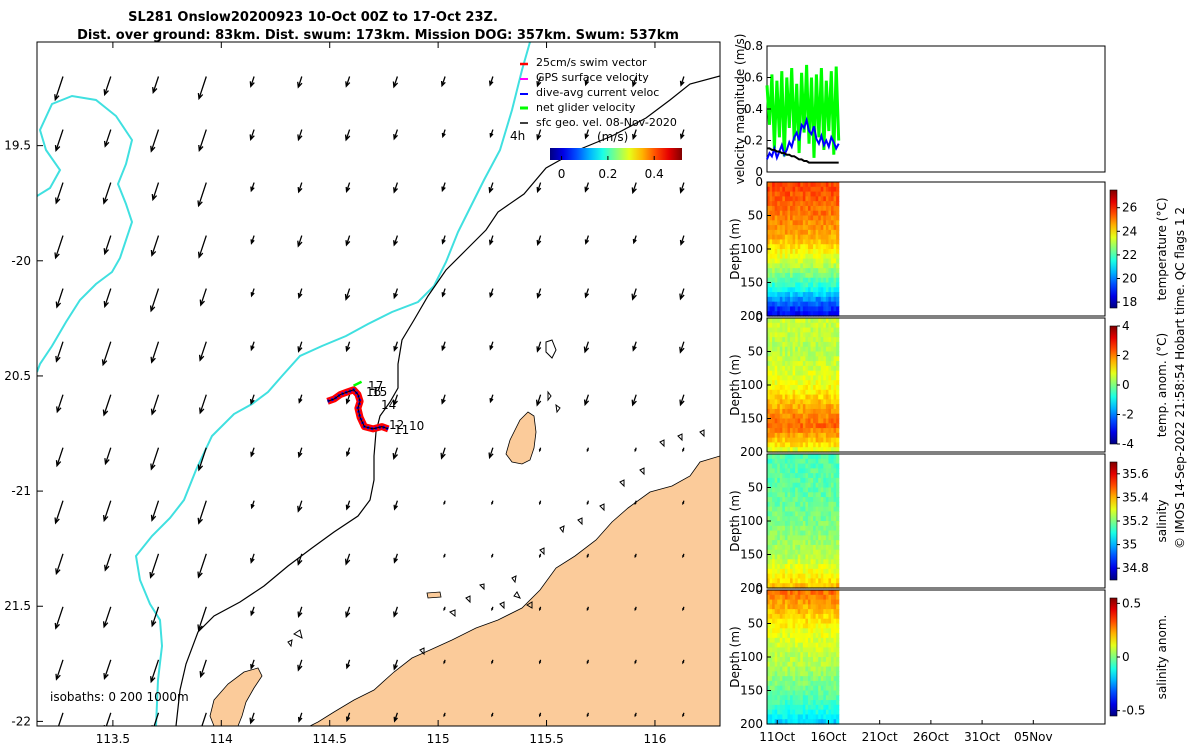  What do you see at coordinates (1129, 302) in the screenshot?
I see `colorbar-tick-label: 18` at bounding box center [1129, 302].